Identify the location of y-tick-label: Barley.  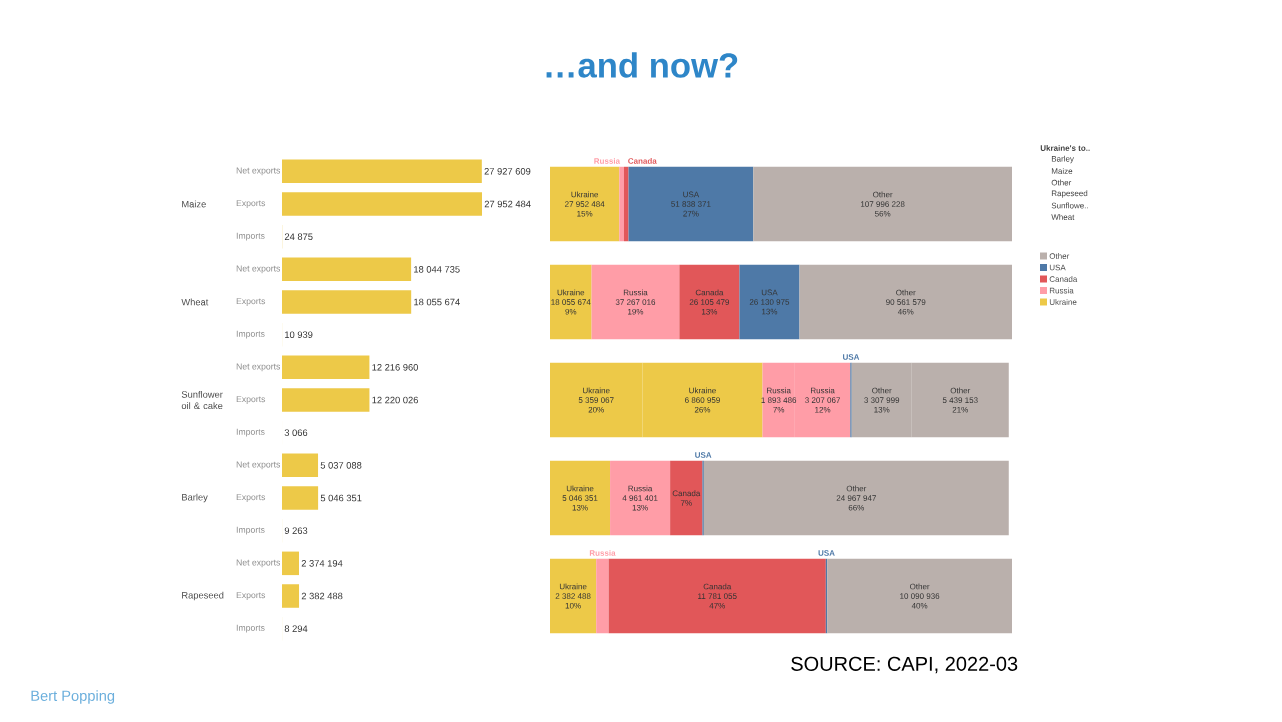
(195, 498).